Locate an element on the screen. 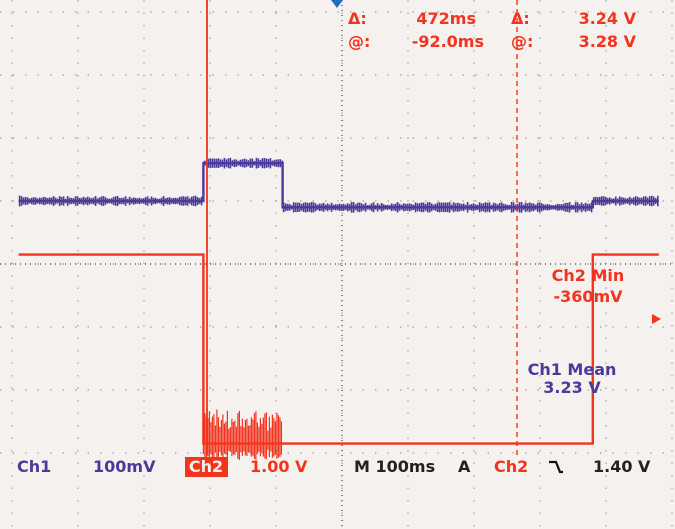 This screenshot has width=675, height=529. ch2-min-label: Ch2 Min is located at coordinates (588, 275).